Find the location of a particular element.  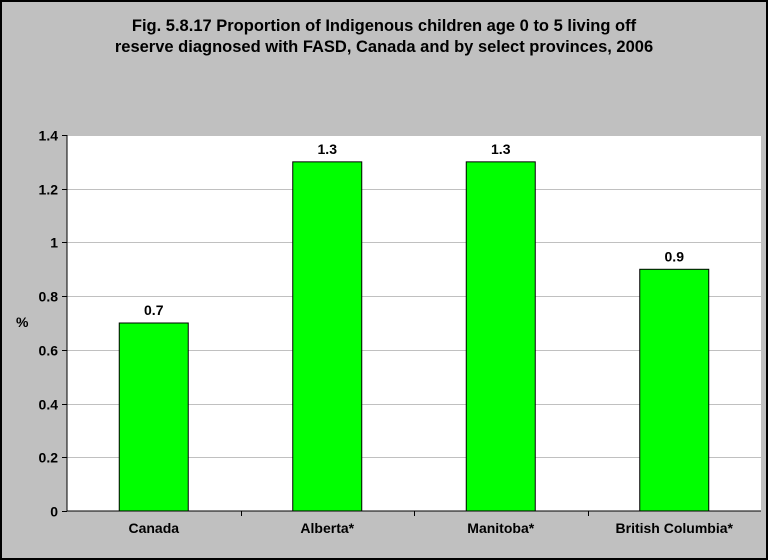

y-tick-label: 1.2 is located at coordinates (49, 190).